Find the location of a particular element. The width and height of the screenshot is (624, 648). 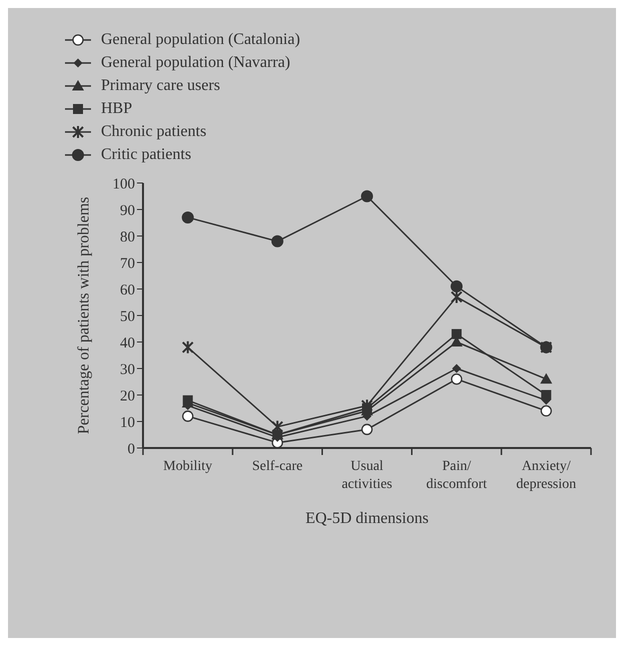

y-tick-label: 80 is located at coordinates (127, 237).